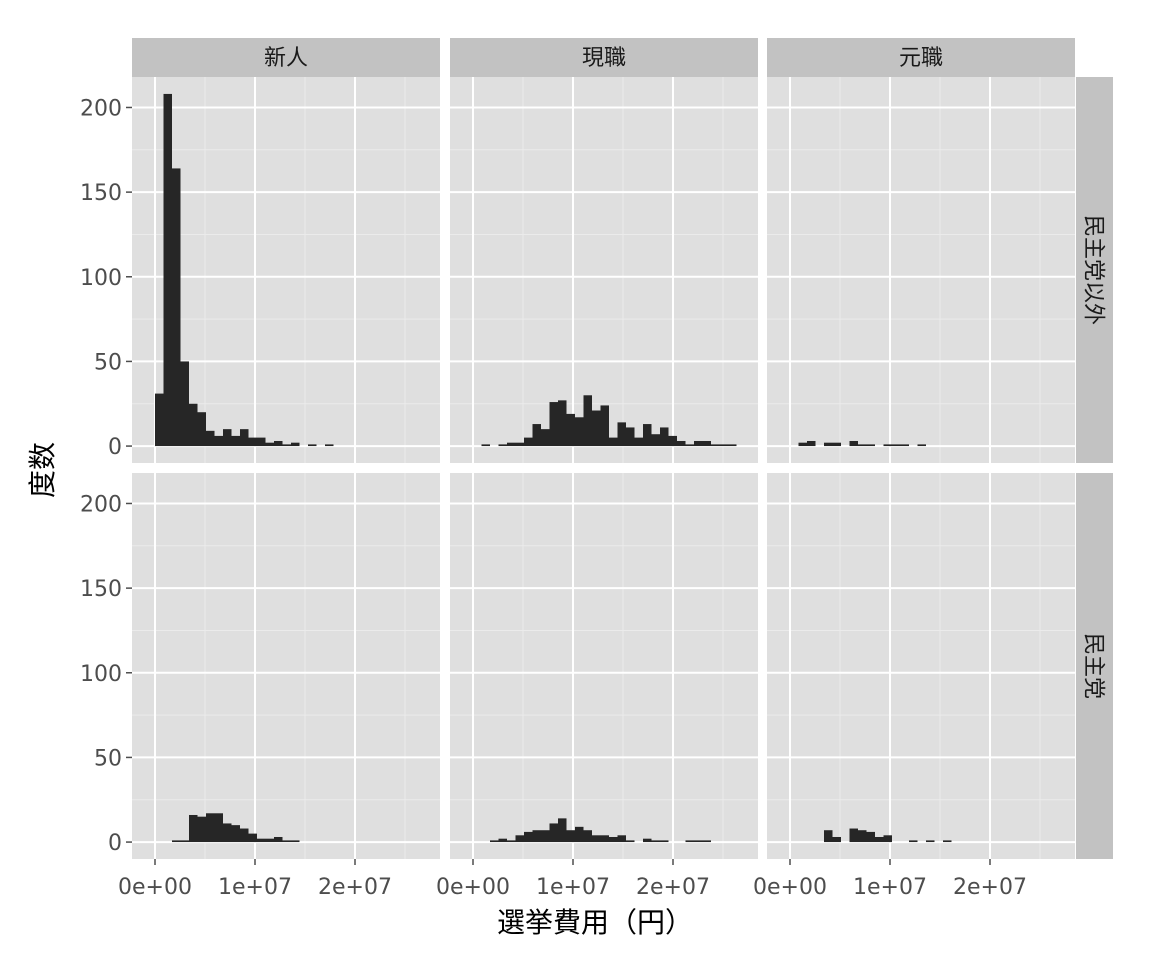 Image resolution: width=1152 pixels, height=960 pixels. Describe the element at coordinates (115, 843) in the screenshot. I see `y-tick-label: 0` at that location.